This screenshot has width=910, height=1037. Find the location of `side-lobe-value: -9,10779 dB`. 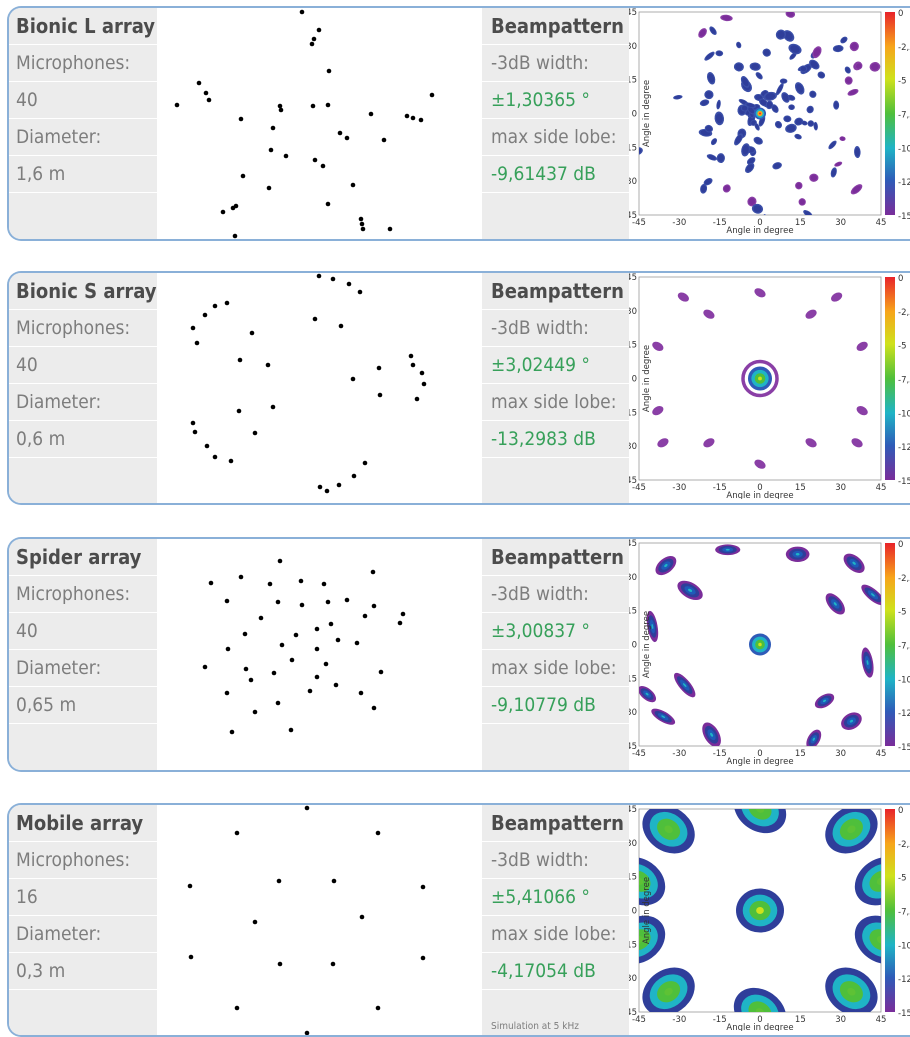

side-lobe-value: -9,10779 dB is located at coordinates (555, 705).